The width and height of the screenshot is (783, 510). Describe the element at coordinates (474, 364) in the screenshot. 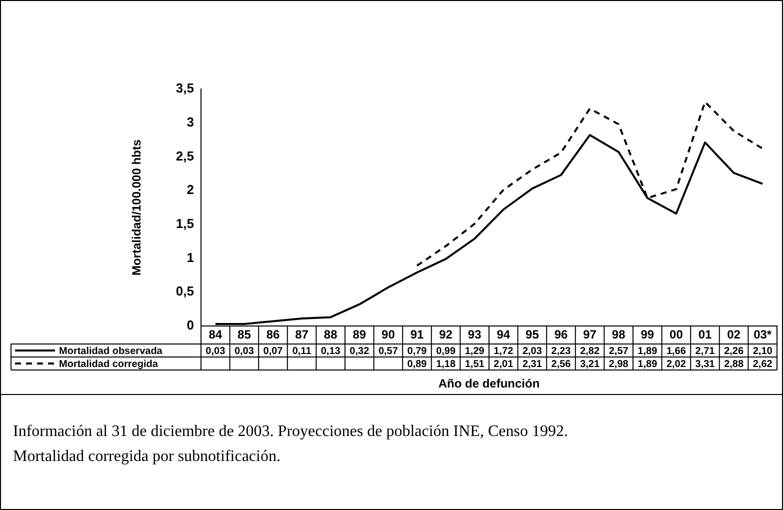

I see `data-label: 1,51` at that location.